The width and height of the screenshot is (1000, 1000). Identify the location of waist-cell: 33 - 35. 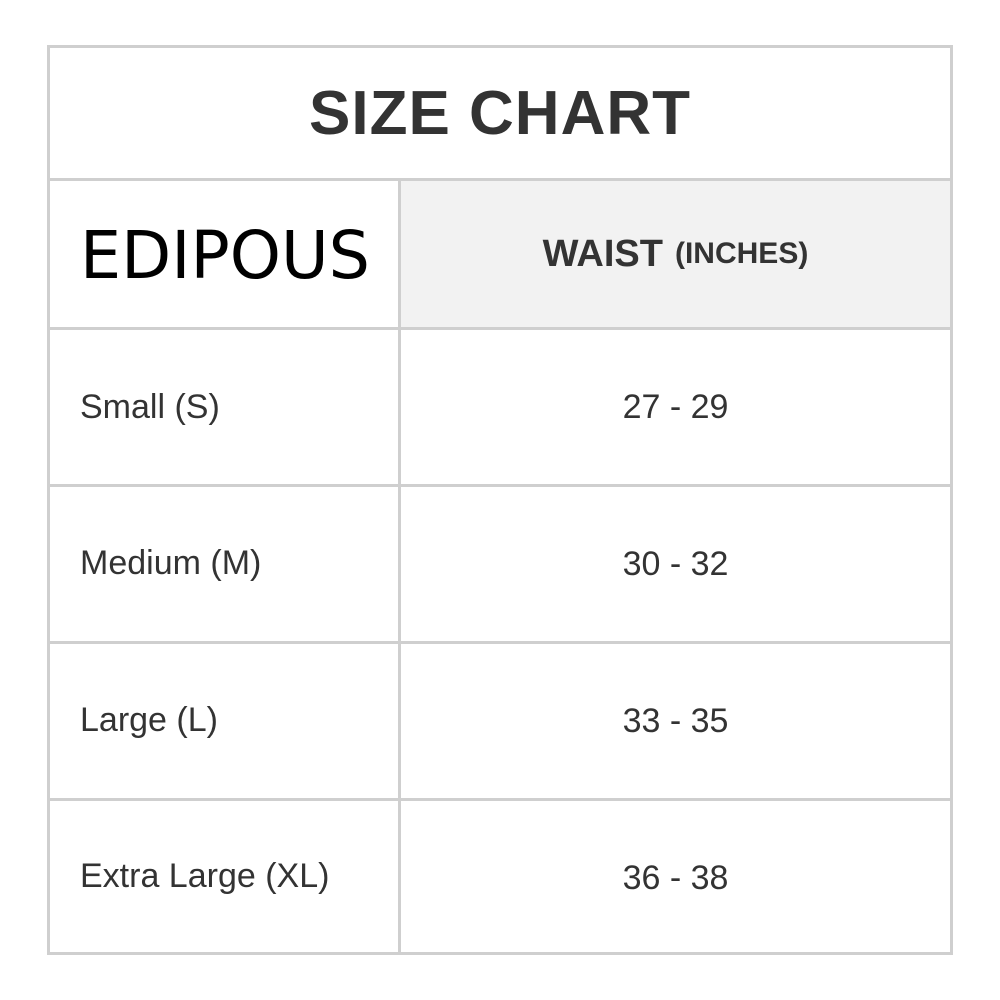
(675, 720).